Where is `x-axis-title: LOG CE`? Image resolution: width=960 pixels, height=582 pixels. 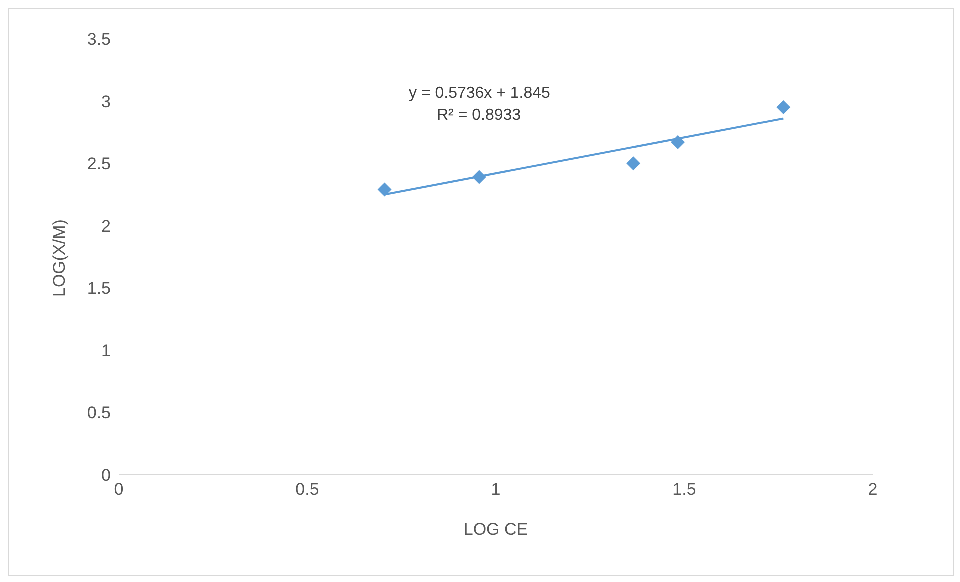 x-axis-title: LOG CE is located at coordinates (496, 529).